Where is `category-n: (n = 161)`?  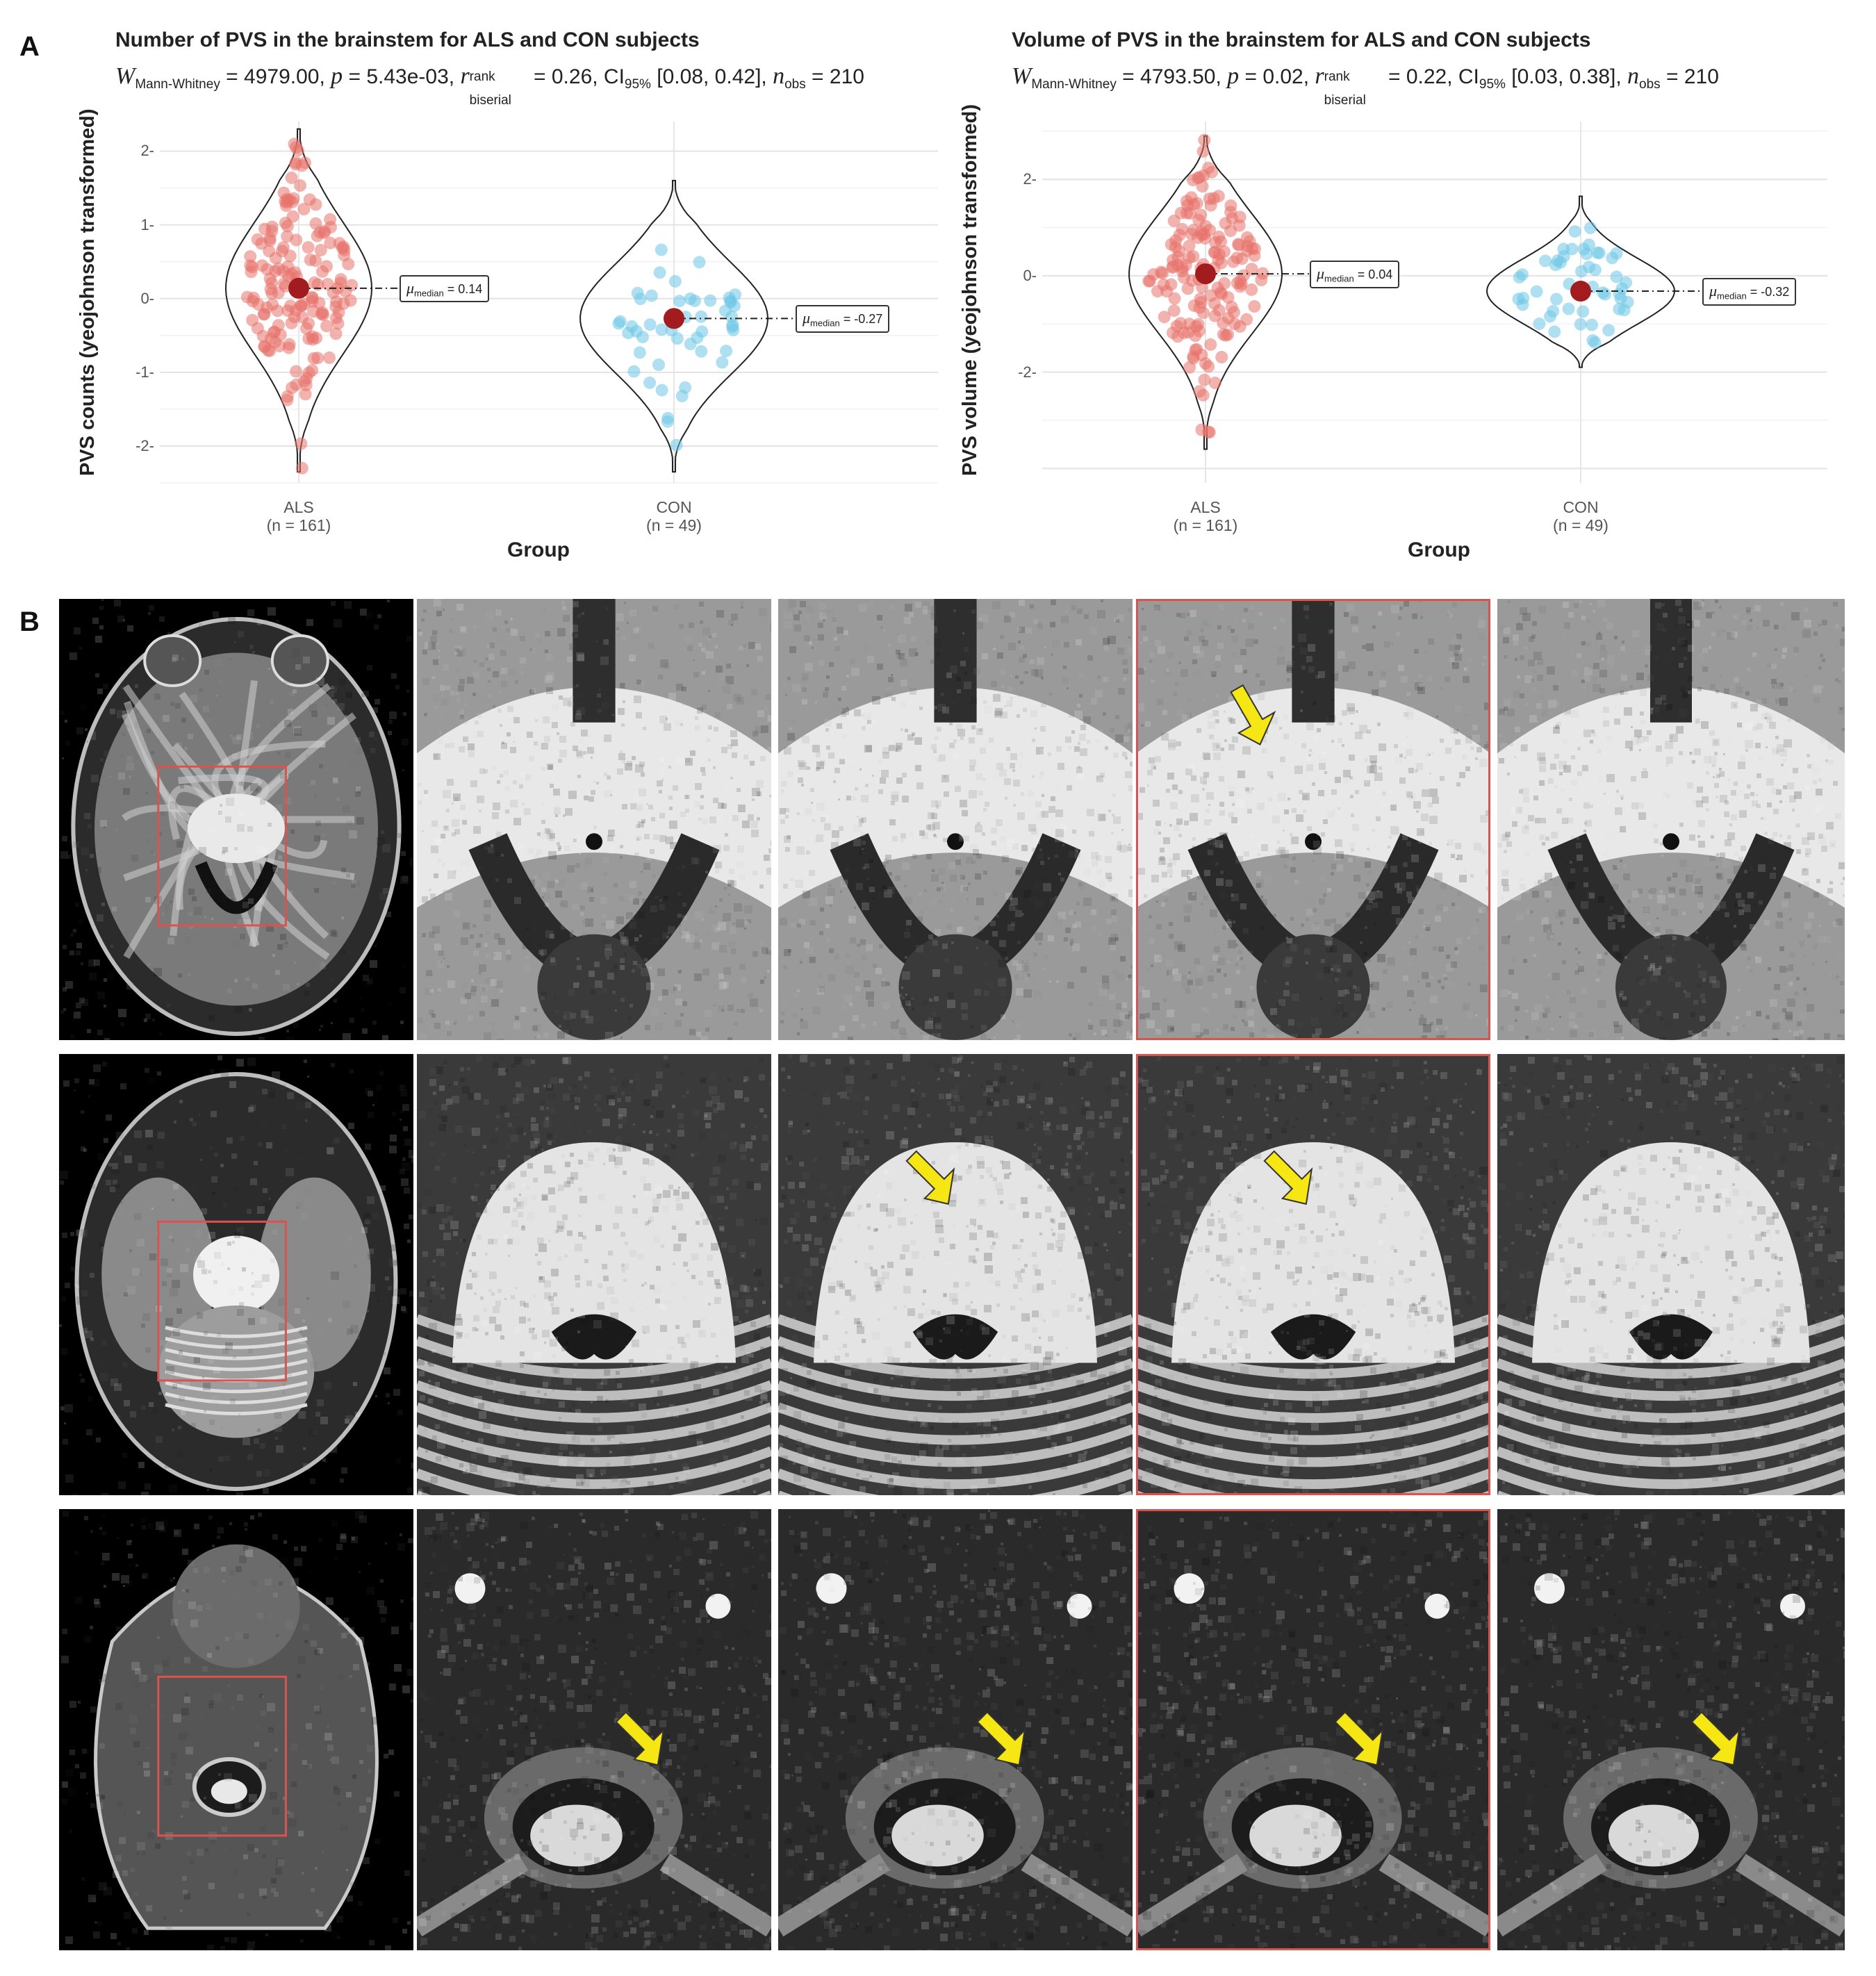
category-n: (n = 161) is located at coordinates (1205, 525).